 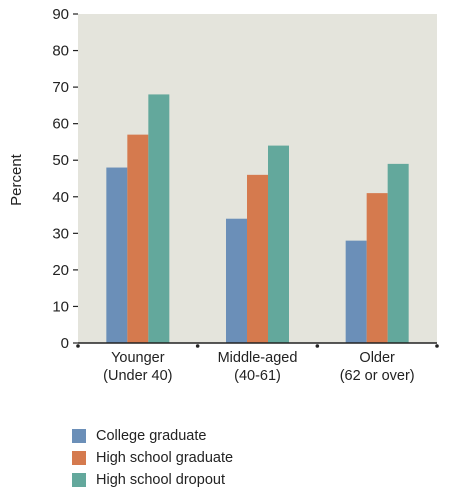 What do you see at coordinates (138, 358) in the screenshot?
I see `x-category-label: Younger` at bounding box center [138, 358].